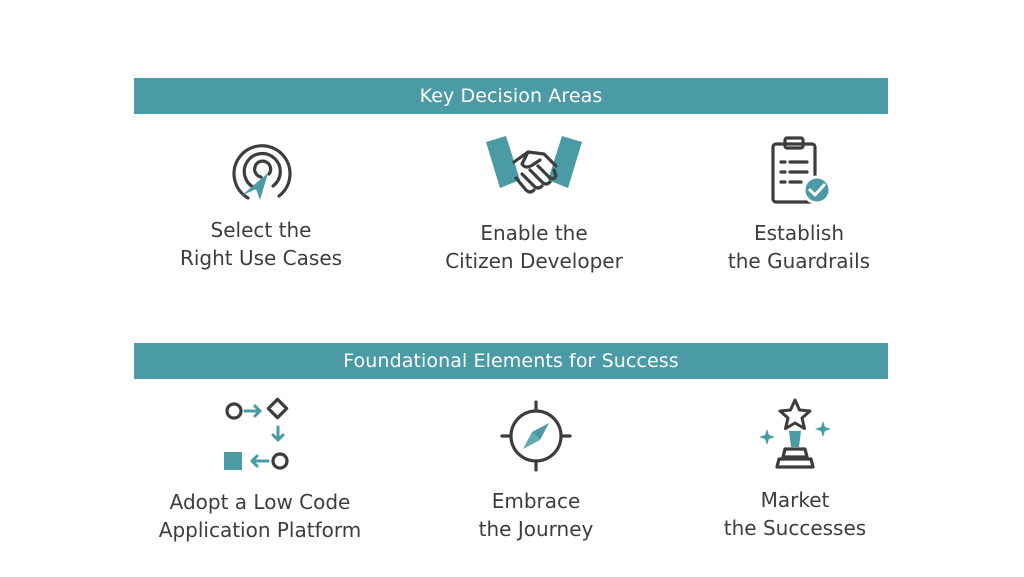 The image size is (1024, 577). What do you see at coordinates (261, 258) in the screenshot?
I see `item-label-line2: Right Use Cases` at bounding box center [261, 258].